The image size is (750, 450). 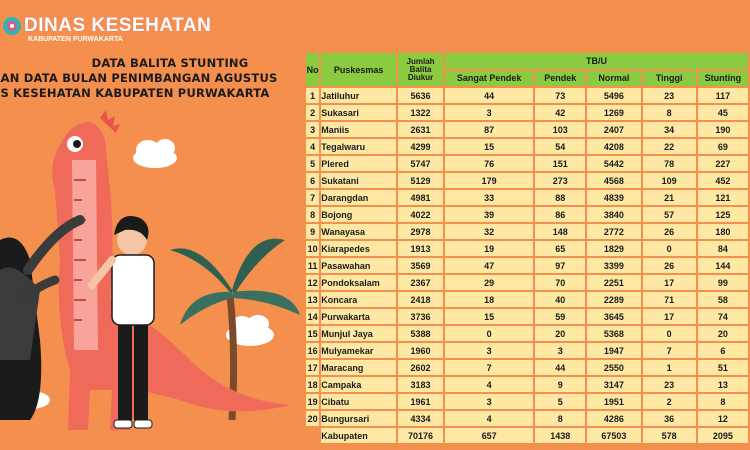 What do you see at coordinates (489, 129) in the screenshot?
I see `table-cell-sp: 87` at bounding box center [489, 129].